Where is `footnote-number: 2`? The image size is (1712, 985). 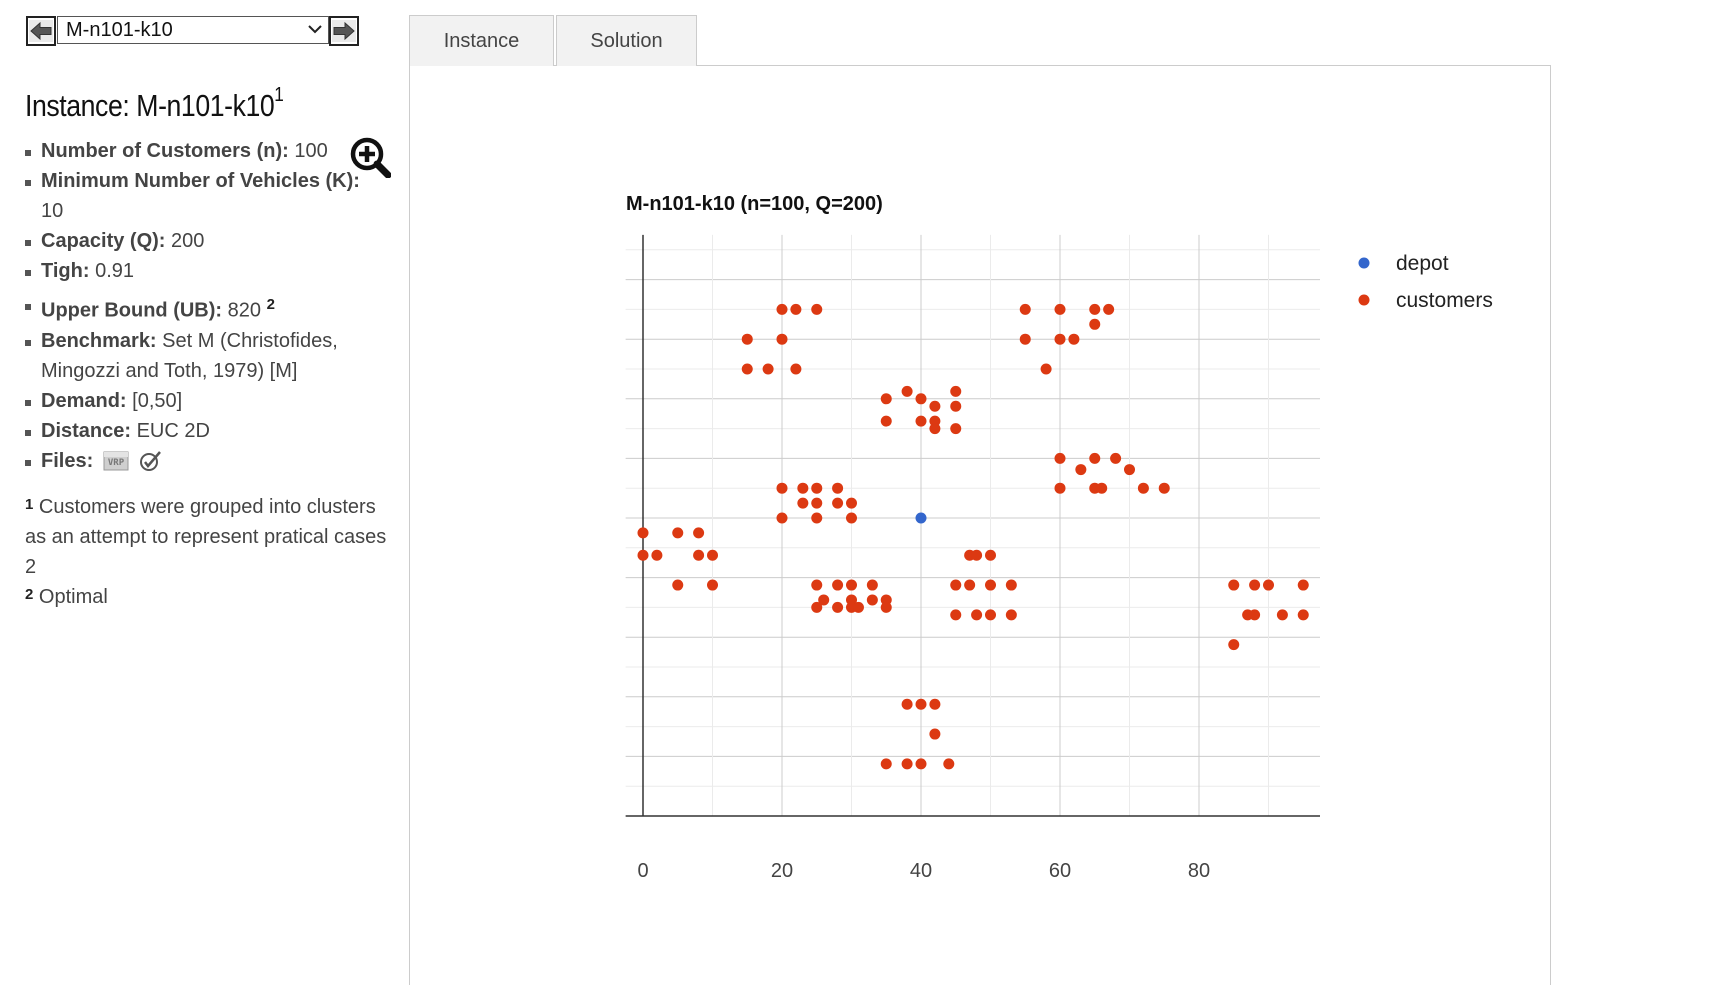
footnote-number: 2 is located at coordinates (29, 594).